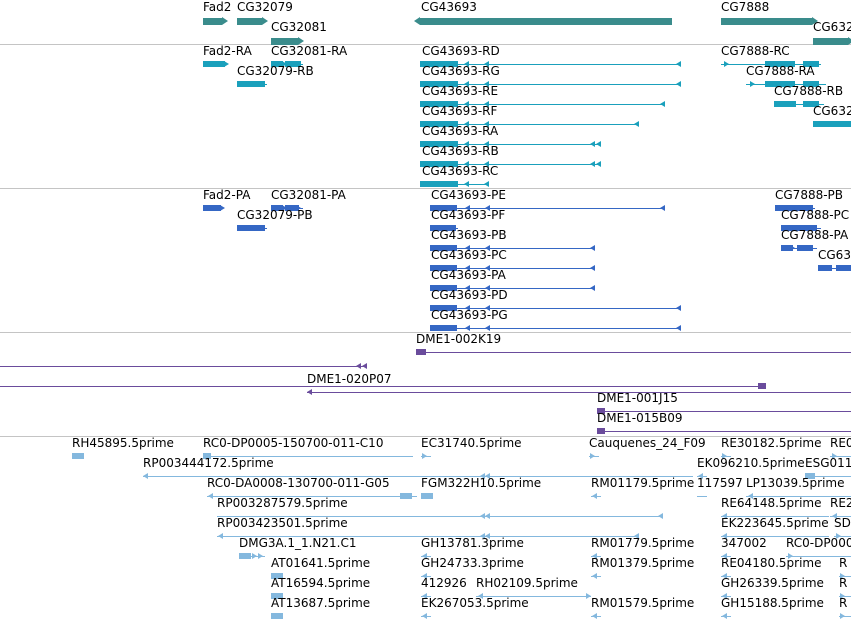 This screenshot has width=851, height=621. Describe the element at coordinates (293, 443) in the screenshot. I see `feature-label: RC0-DP0005-150700-011-C10` at that location.